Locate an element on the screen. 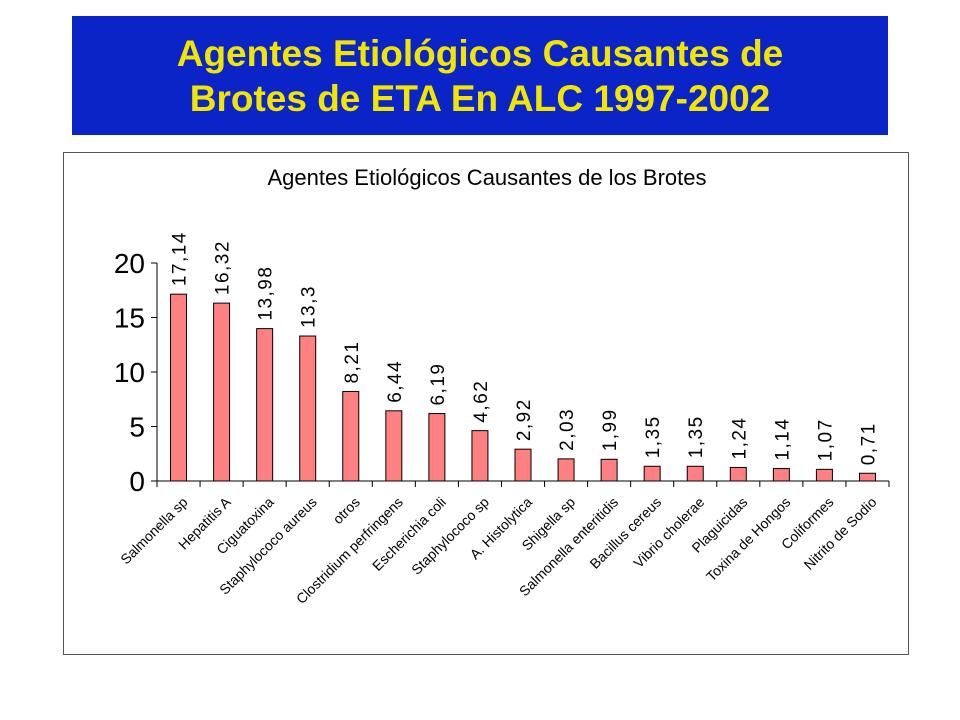  y-tick-label: 15 is located at coordinates (129, 318).